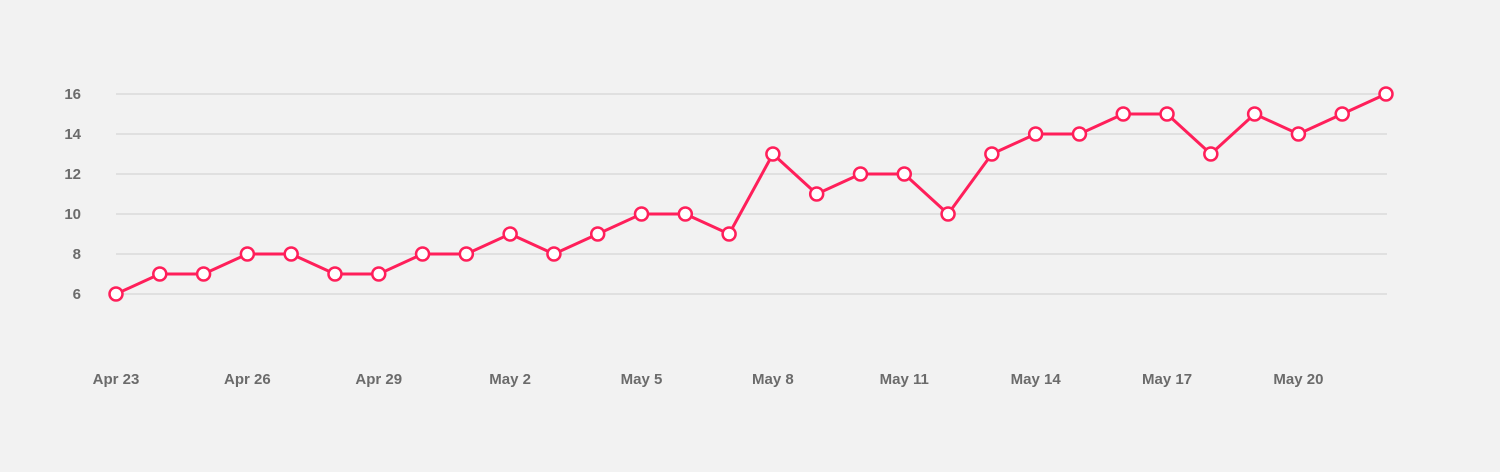 The image size is (1500, 472). What do you see at coordinates (72, 194) in the screenshot?
I see `y-axis: 6 8 10 12 14 16` at bounding box center [72, 194].